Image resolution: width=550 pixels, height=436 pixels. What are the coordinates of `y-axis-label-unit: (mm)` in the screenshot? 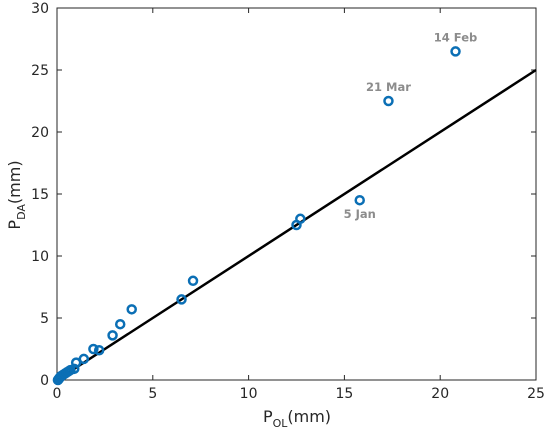 It's located at (14, 182).